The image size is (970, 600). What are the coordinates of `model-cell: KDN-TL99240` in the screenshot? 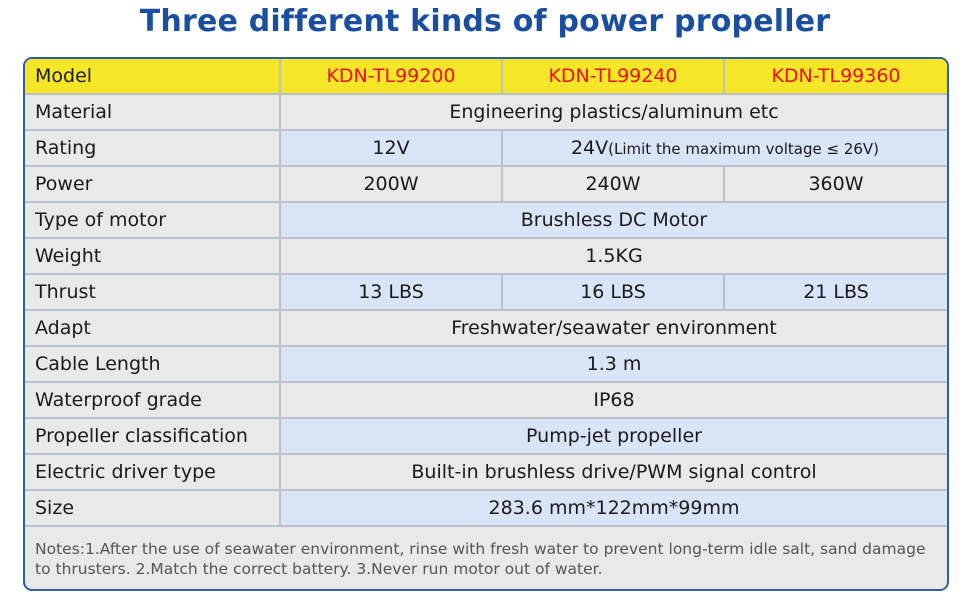 It's located at (613, 77).